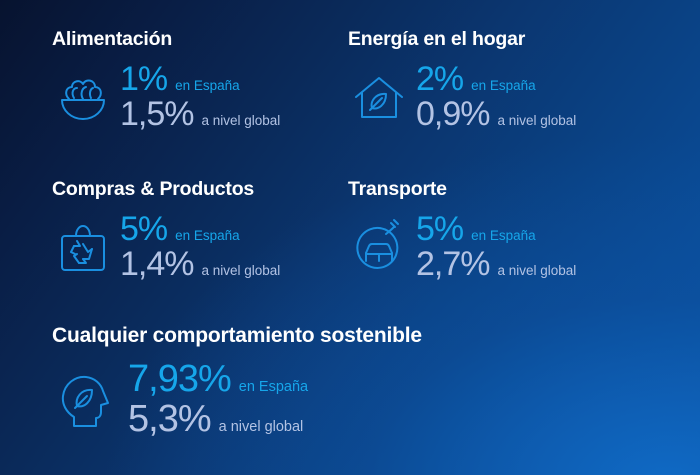  What do you see at coordinates (200, 264) in the screenshot?
I see `stat-row-global: 1,4% a nivel global` at bounding box center [200, 264].